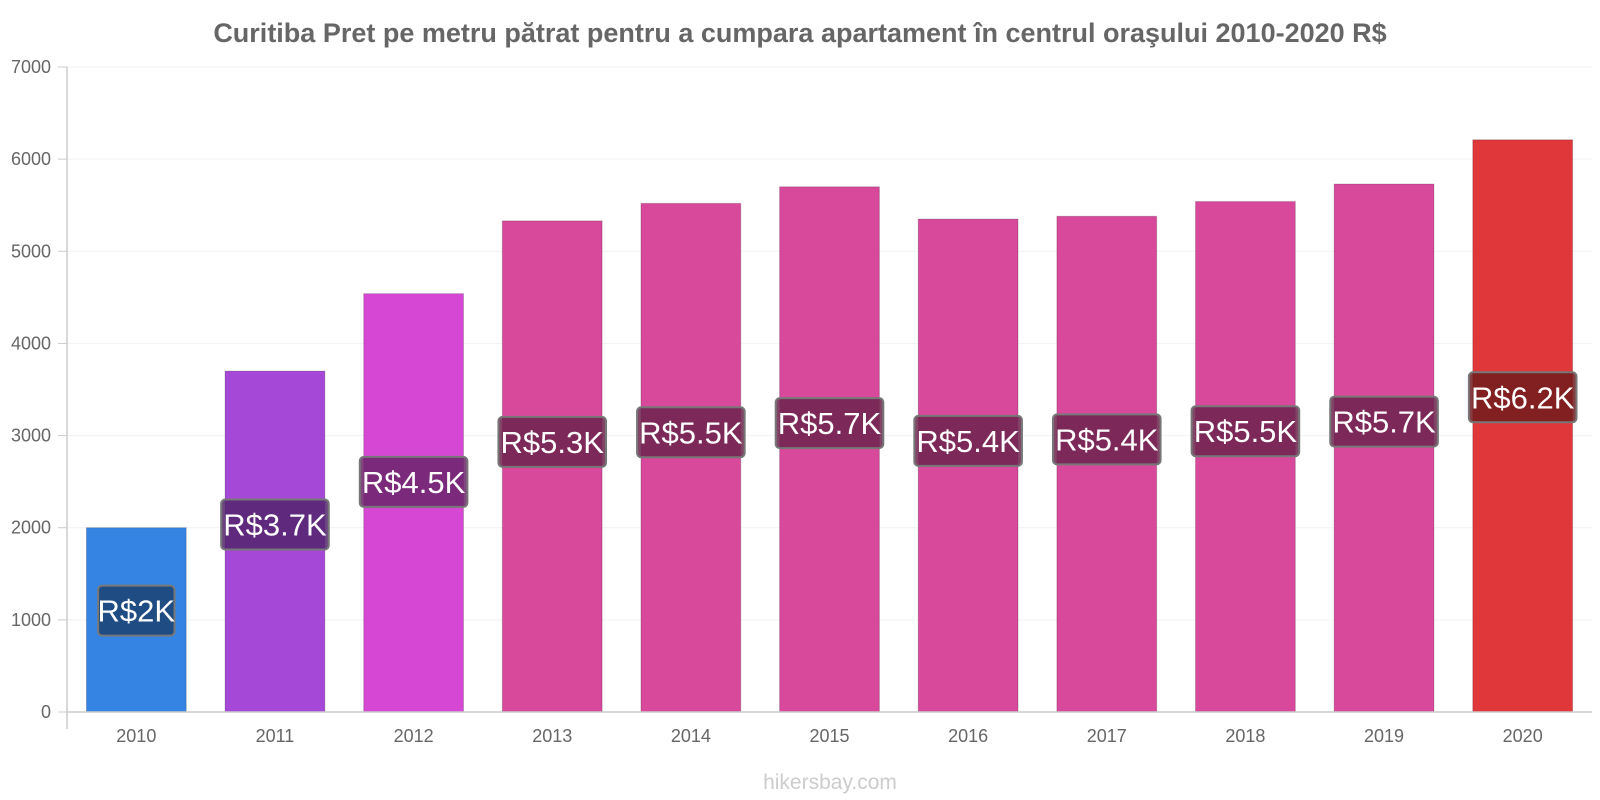  I want to click on data-label: R$5.3K, so click(553, 442).